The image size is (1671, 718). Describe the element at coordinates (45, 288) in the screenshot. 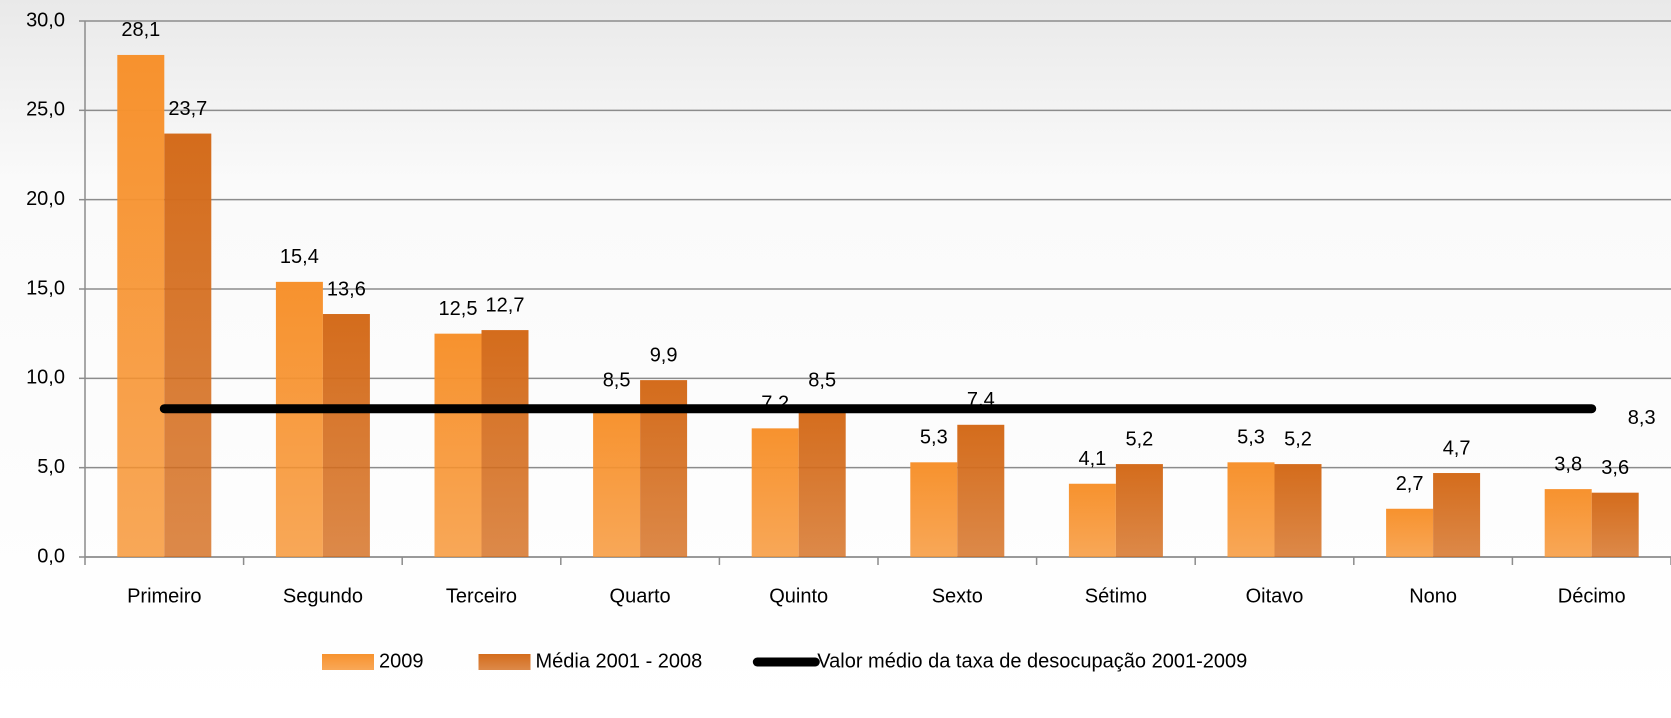

I see `y-tick-label: 15,0` at that location.